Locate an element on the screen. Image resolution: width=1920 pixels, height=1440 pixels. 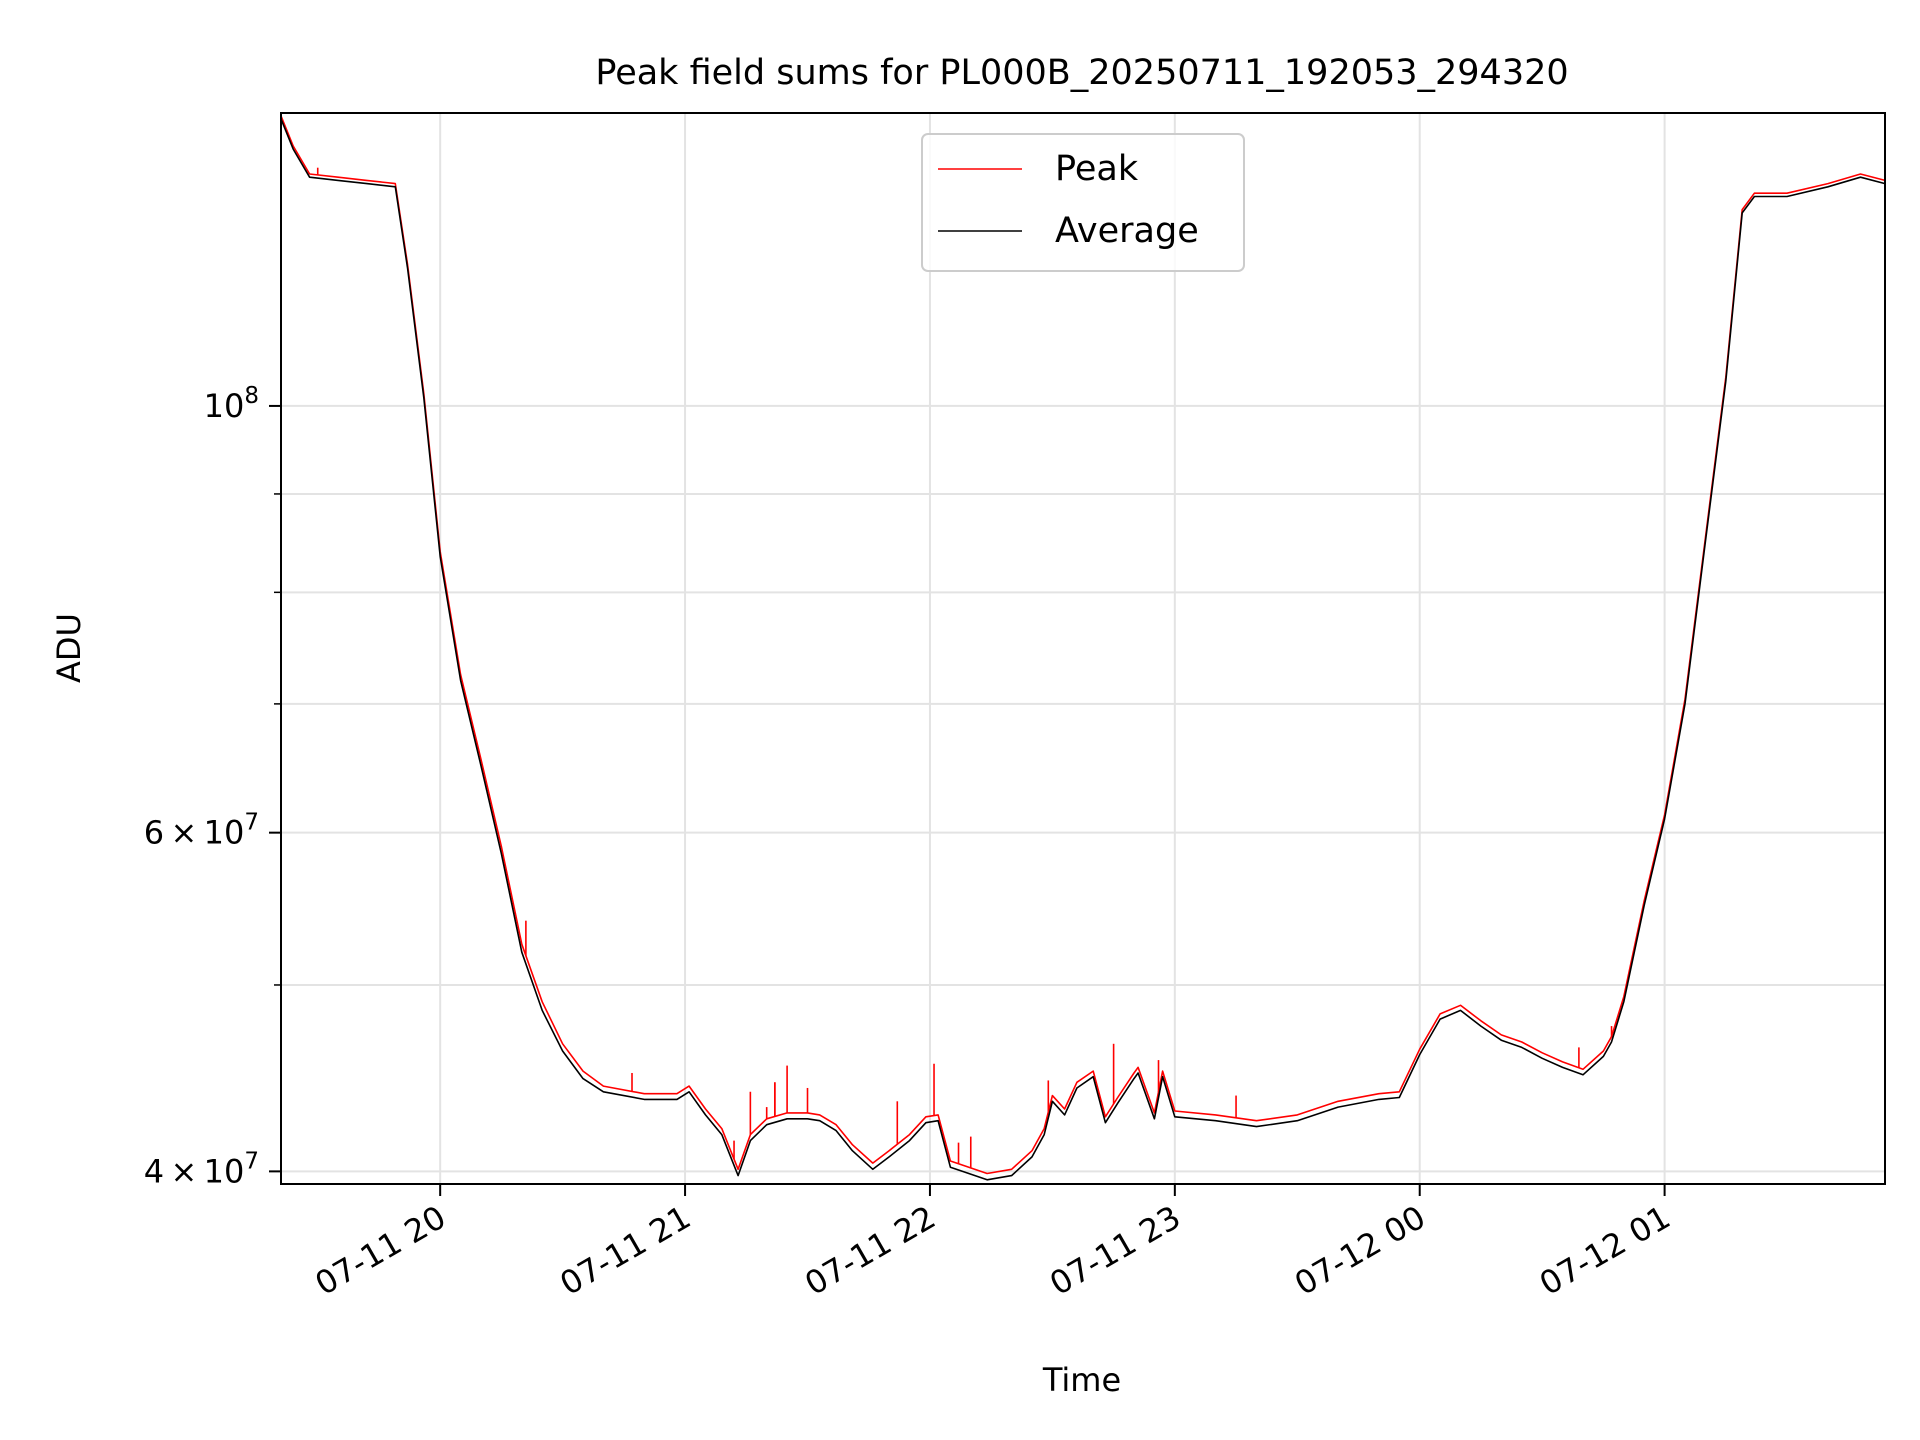
y-axis-label: ADU is located at coordinates (69, 648).